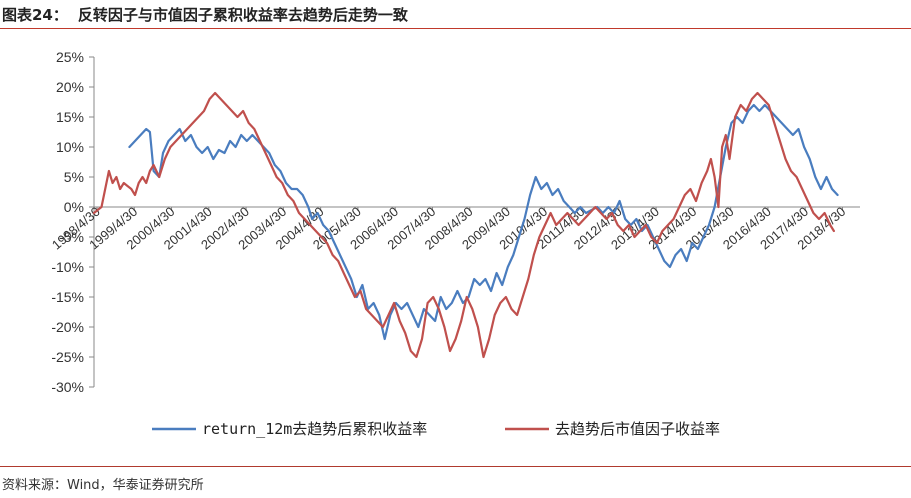 The image size is (911, 498). Describe the element at coordinates (103, 485) in the screenshot. I see `figure-source: 资料来源：Wind，华泰证券研究所` at that location.